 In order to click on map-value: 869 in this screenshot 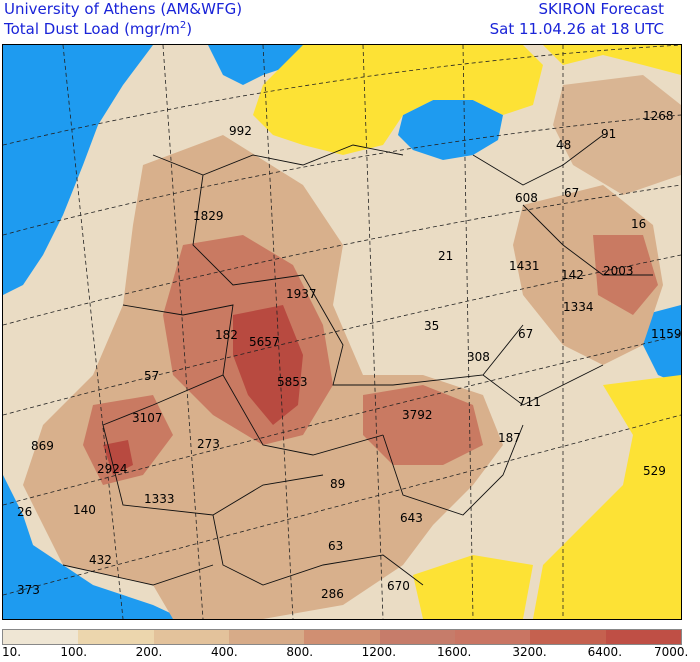, I will do `click(42, 446)`.